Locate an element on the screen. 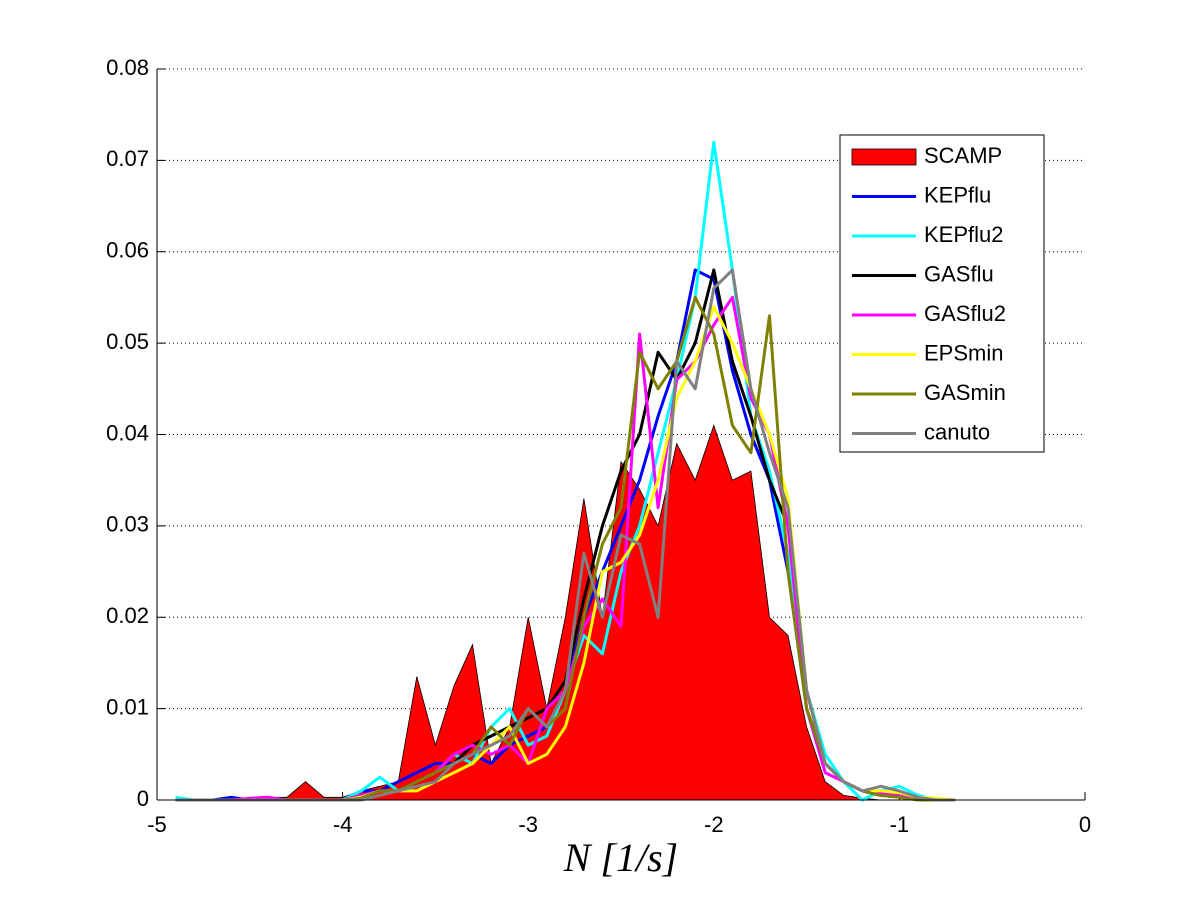  y-tick-label: 0.06 is located at coordinates (127, 250).